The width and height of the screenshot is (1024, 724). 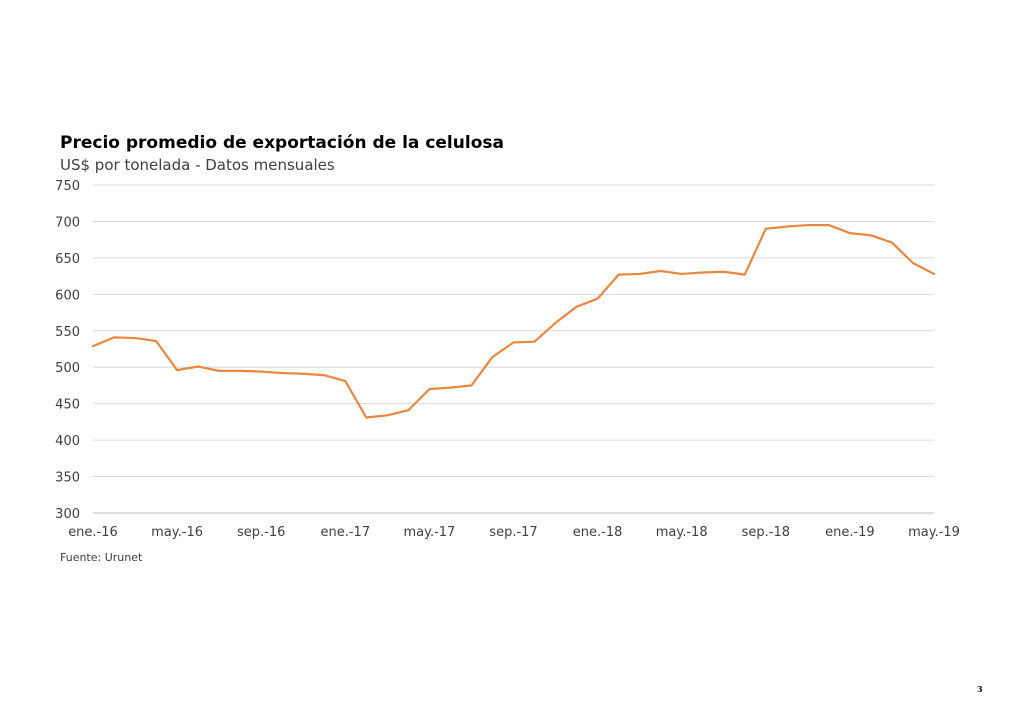 I want to click on x-tick-label: ene.-16, so click(x=93, y=532).